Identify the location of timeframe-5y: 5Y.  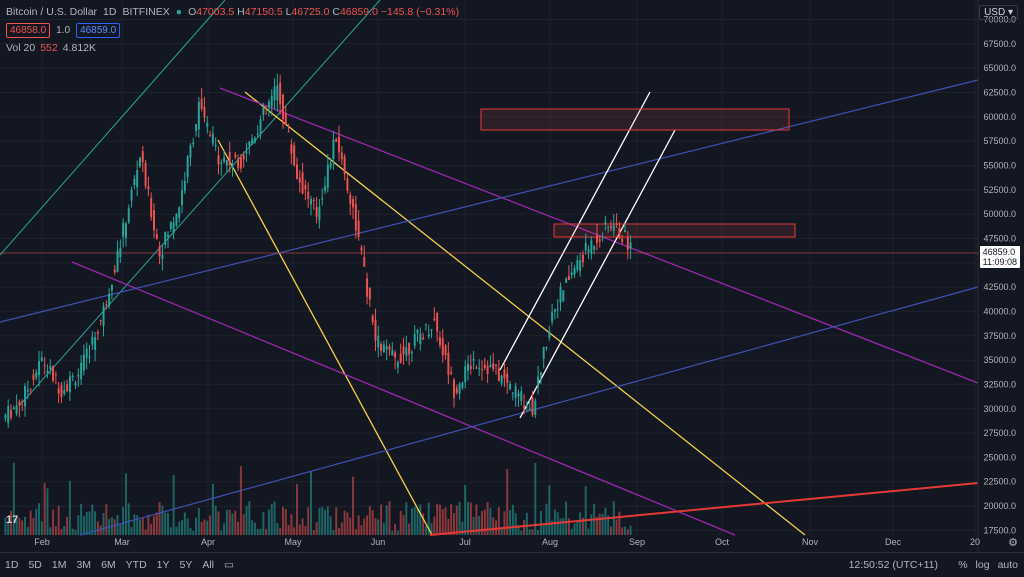
(186, 565).